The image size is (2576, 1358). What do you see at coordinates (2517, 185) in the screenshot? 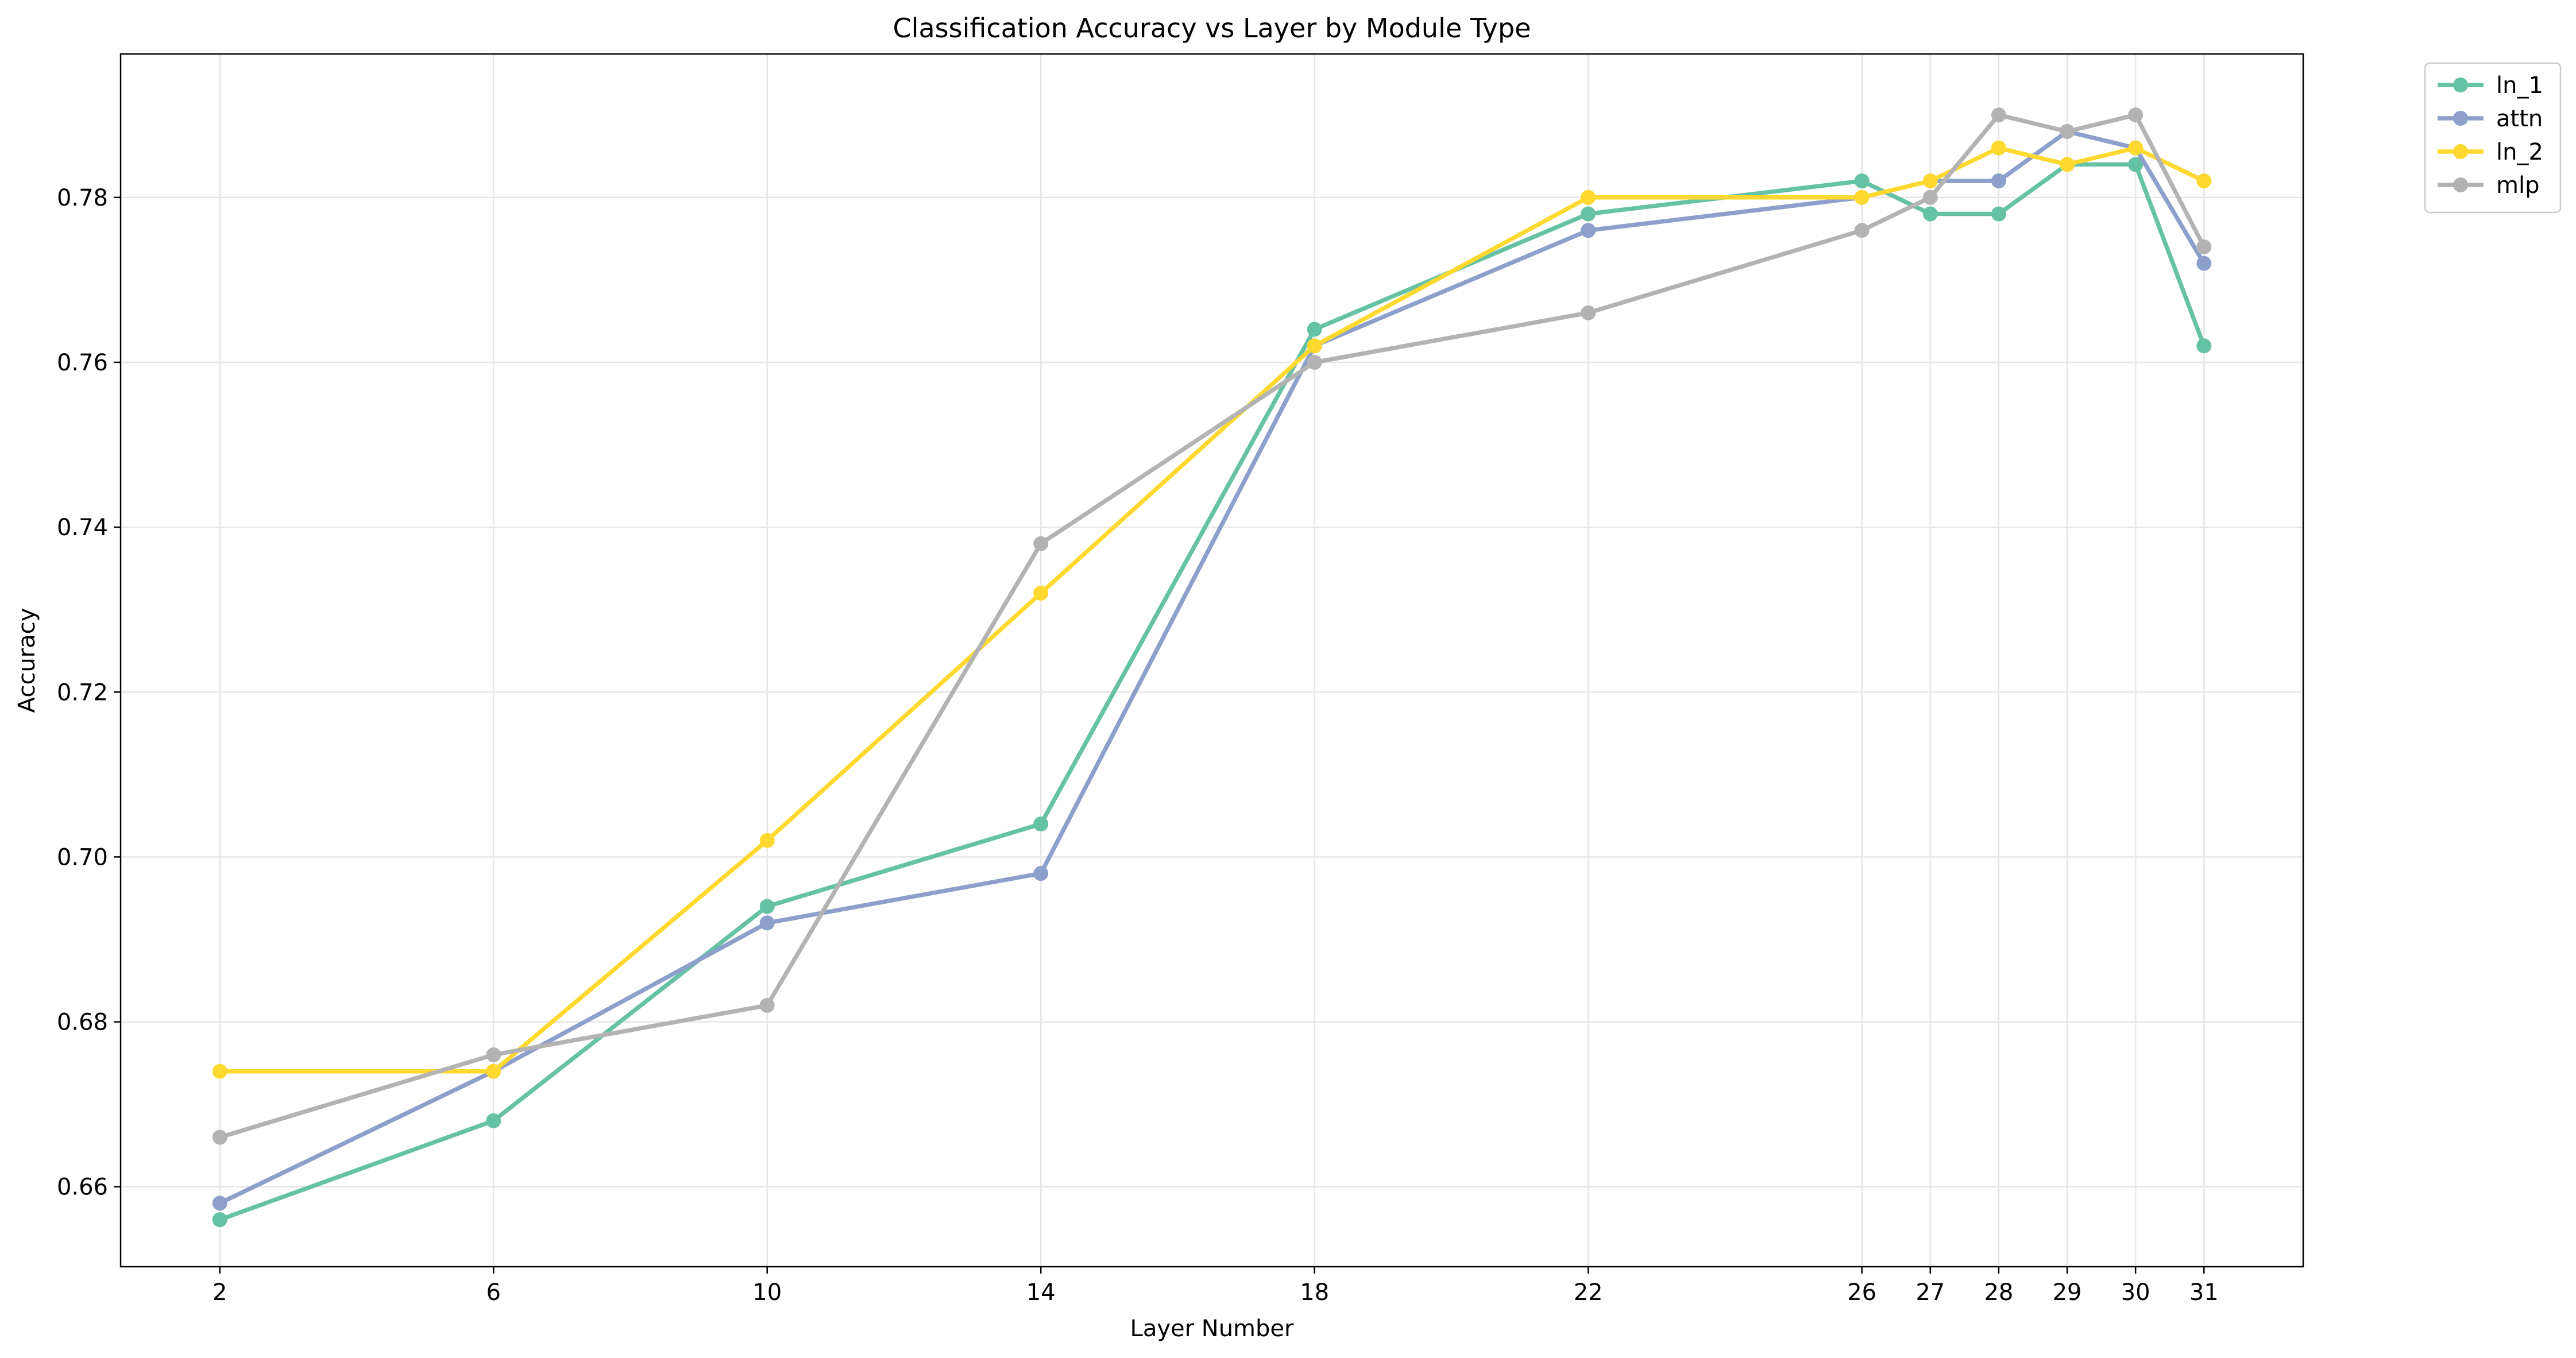
I see `legend-label: mlp` at bounding box center [2517, 185].